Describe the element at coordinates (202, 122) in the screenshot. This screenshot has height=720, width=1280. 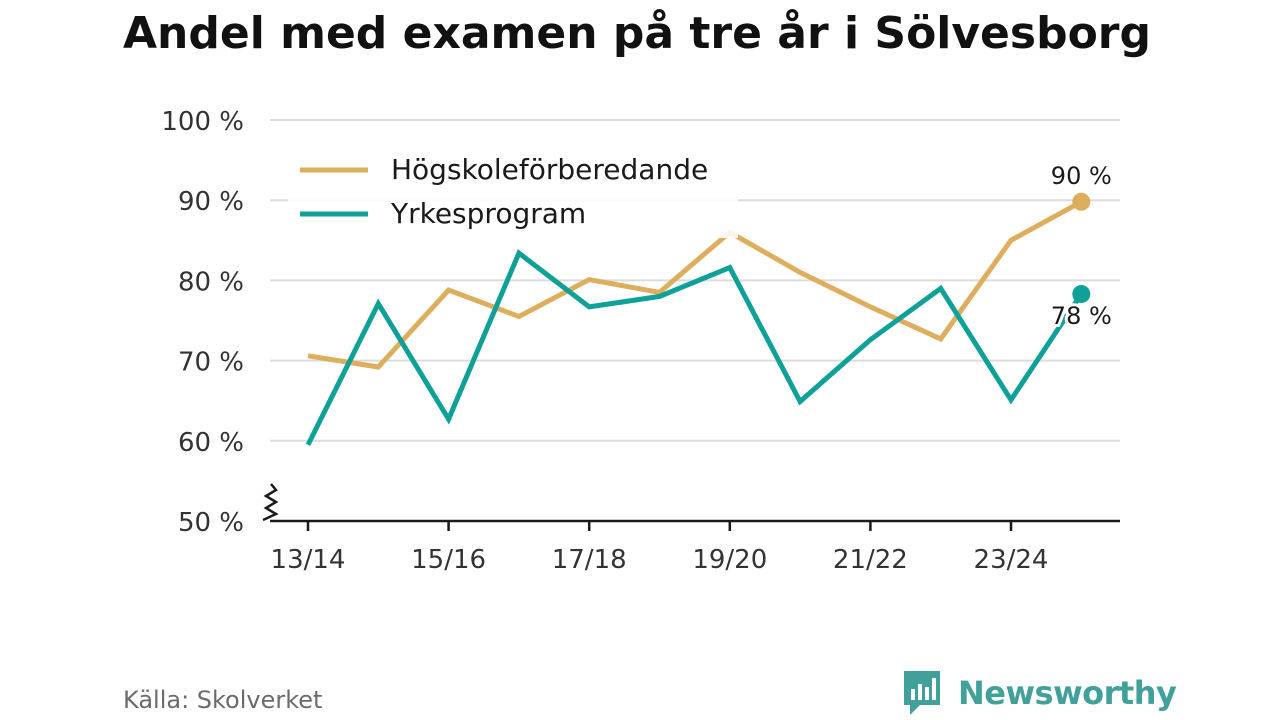
I see `y-tick-label: 100 %` at that location.